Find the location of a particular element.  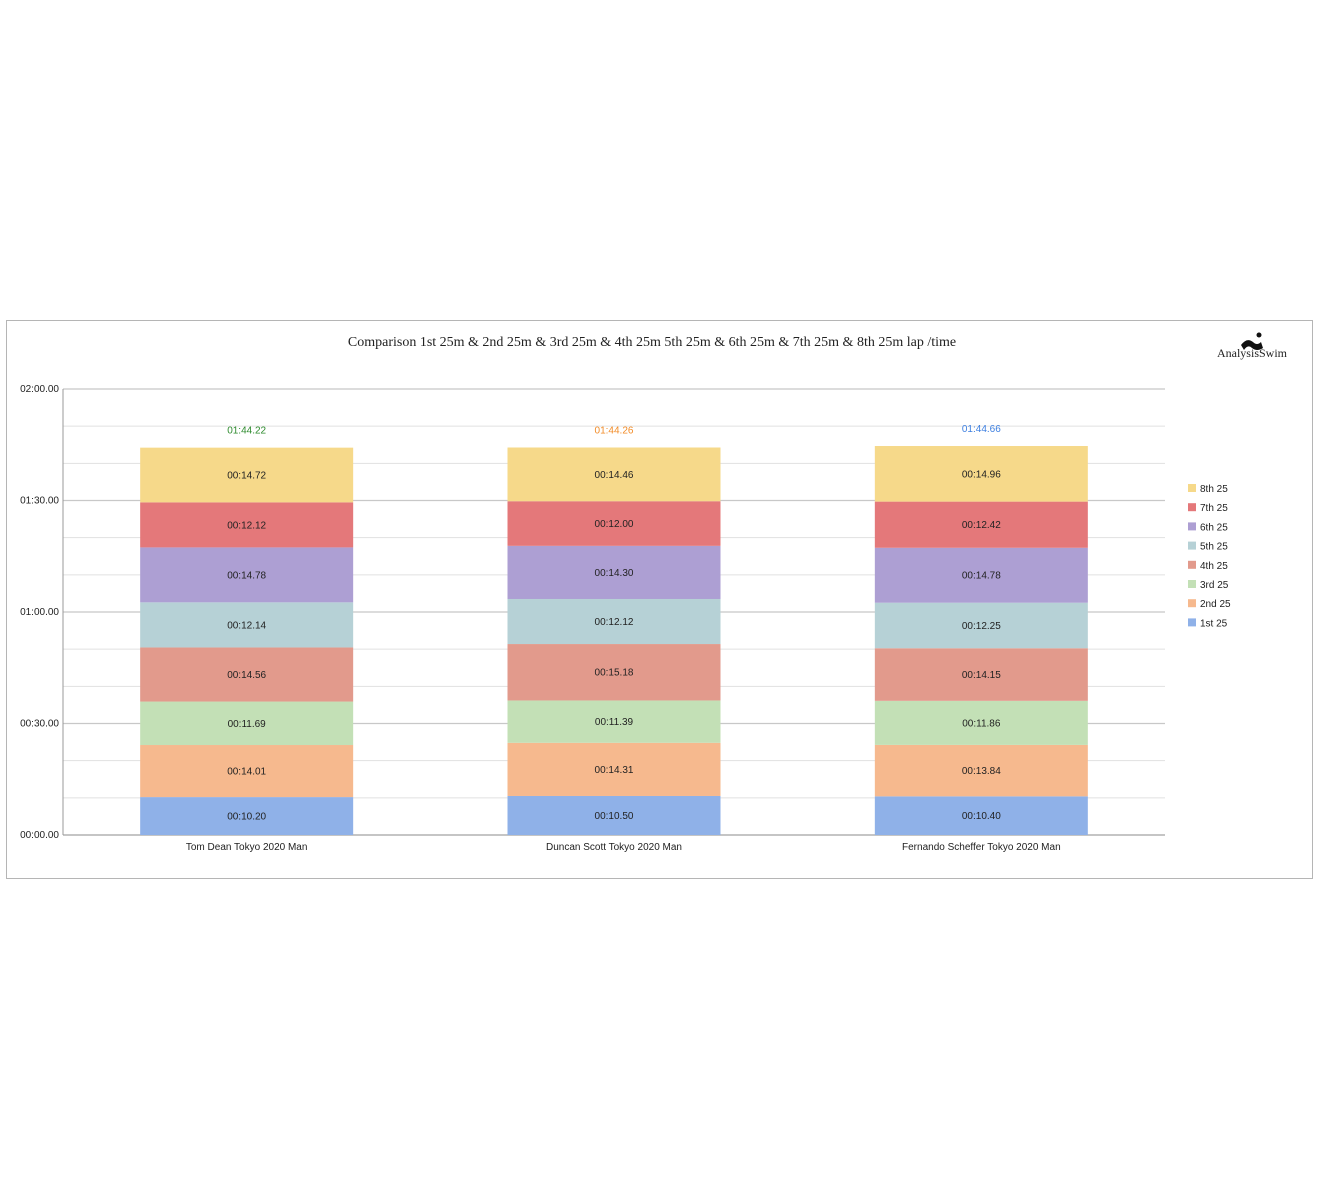

segment-label: 00:15.18 is located at coordinates (614, 673).